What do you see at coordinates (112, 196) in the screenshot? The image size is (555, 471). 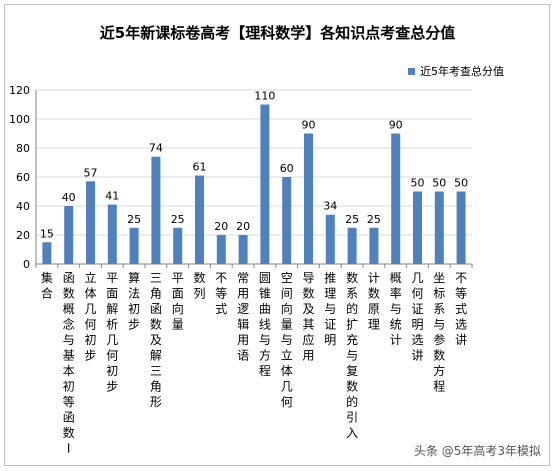 I see `data-label: 41` at bounding box center [112, 196].